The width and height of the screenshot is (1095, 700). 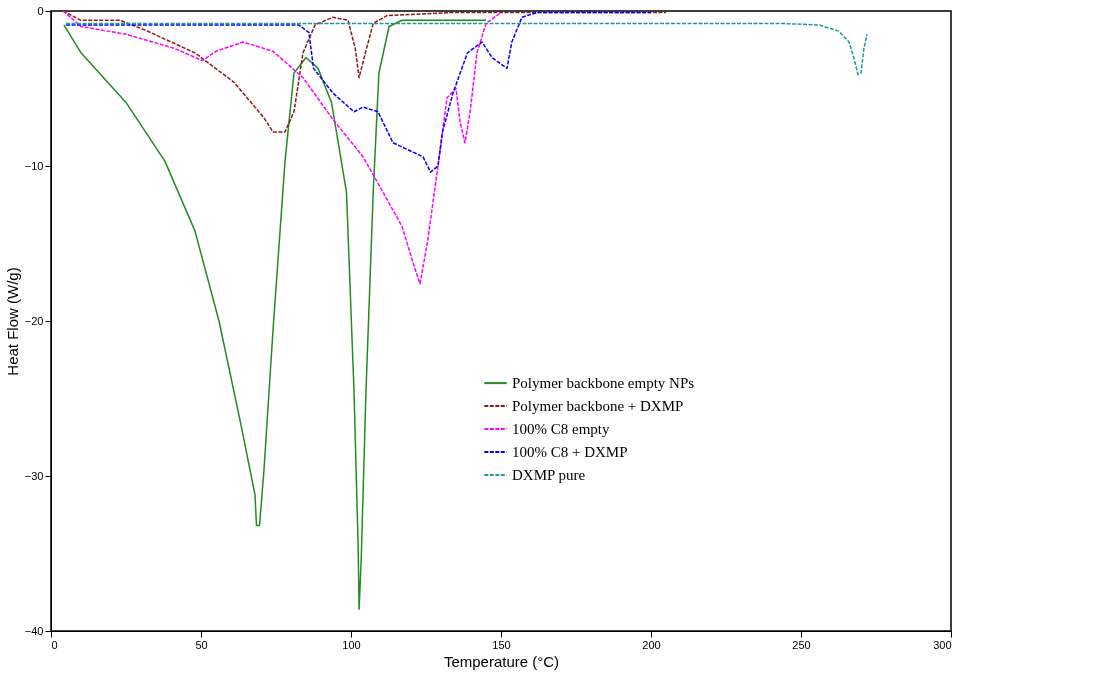 I want to click on y-tick-label: −40, so click(x=34, y=630).